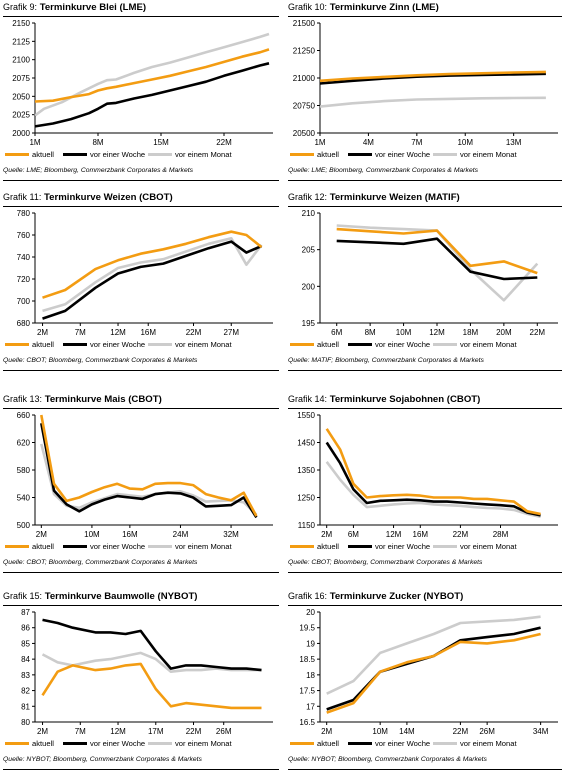  What do you see at coordinates (353, 534) in the screenshot?
I see `x-tick-label: 6M` at bounding box center [353, 534].